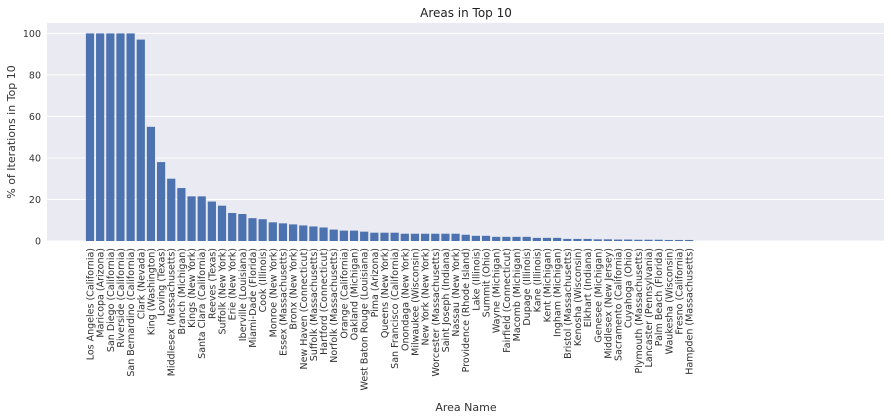 The height and width of the screenshot is (419, 891). What do you see at coordinates (314, 304) in the screenshot?
I see `x-tick-label: Suffolk (Massachusetts)` at bounding box center [314, 304].